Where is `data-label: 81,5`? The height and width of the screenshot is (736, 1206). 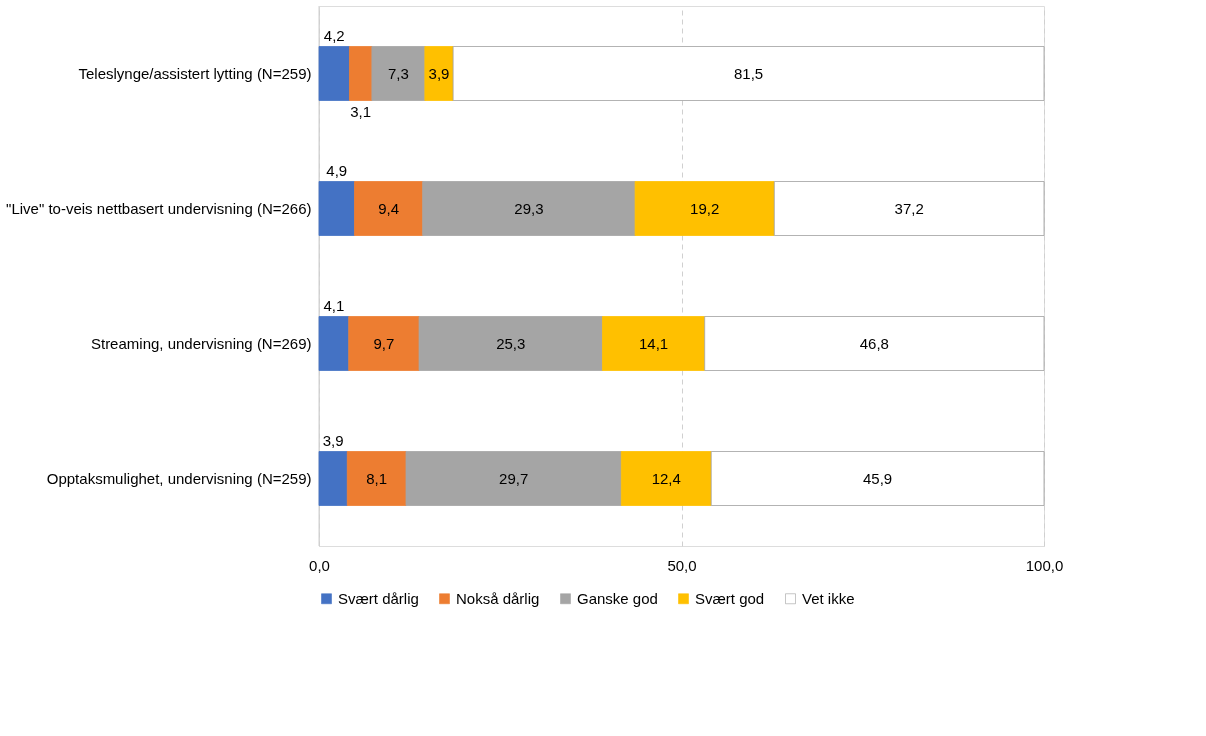 data-label: 81,5 is located at coordinates (748, 73).